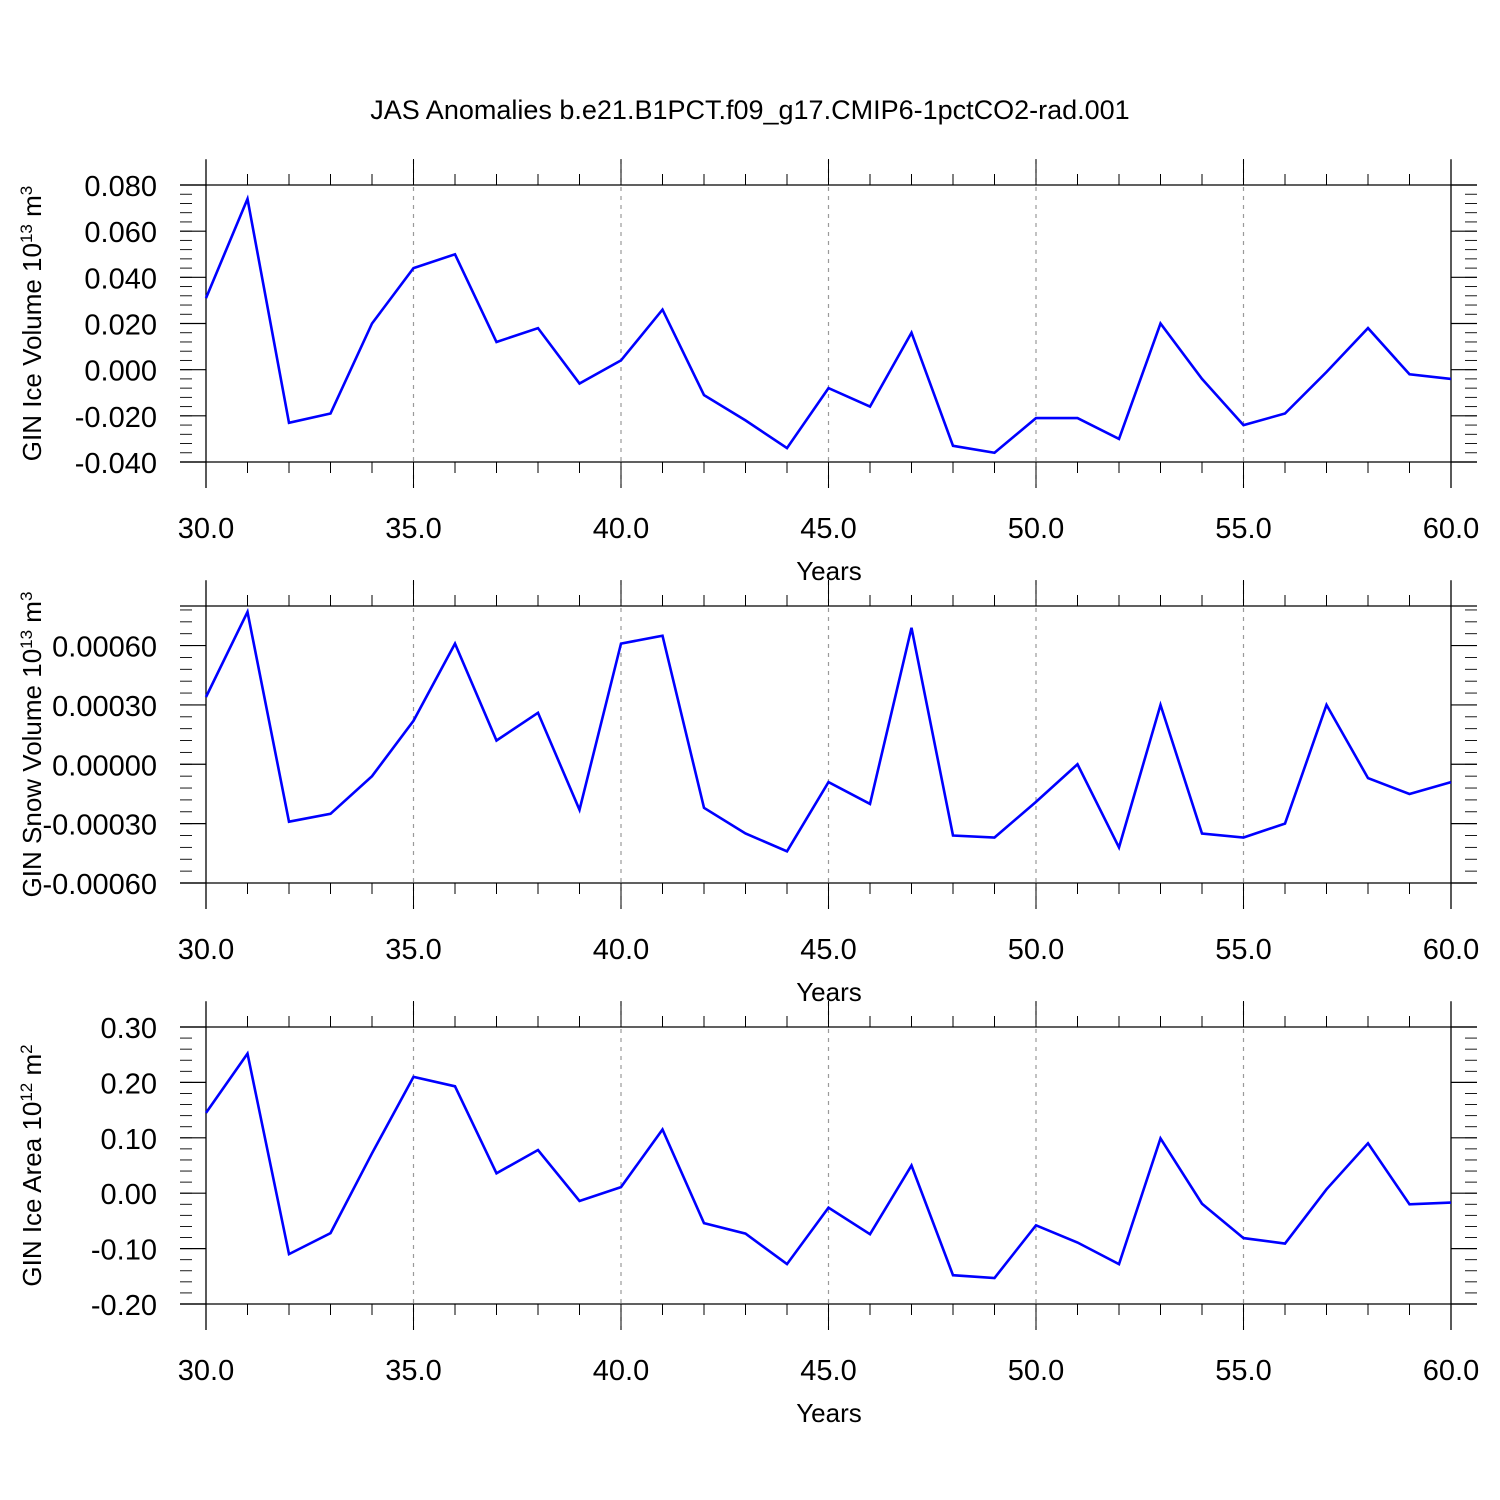 The width and height of the screenshot is (1500, 1500). What do you see at coordinates (120, 326) in the screenshot?
I see `y-tick-label: 0.020` at bounding box center [120, 326].